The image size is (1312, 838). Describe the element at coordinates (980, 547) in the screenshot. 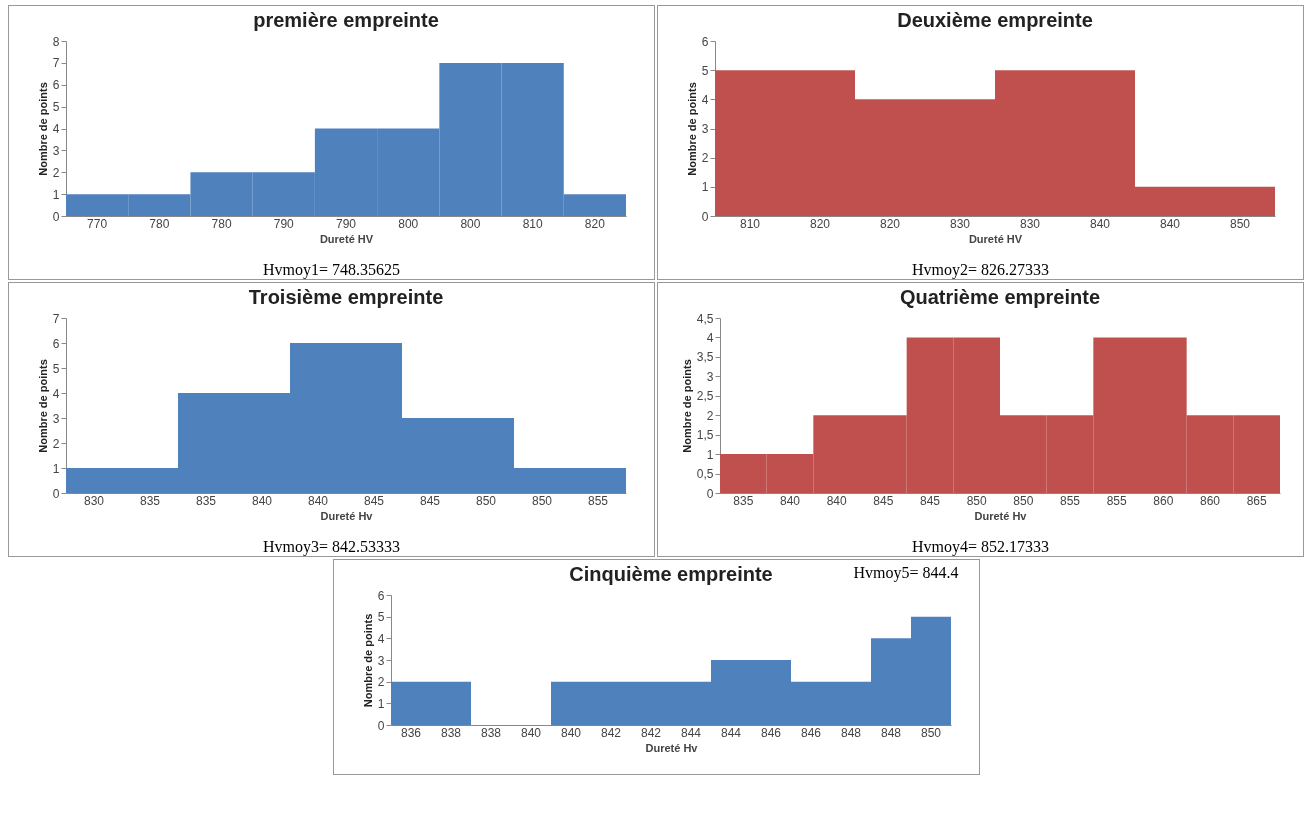

I see `text: Hvmoy4= 852.17333` at that location.